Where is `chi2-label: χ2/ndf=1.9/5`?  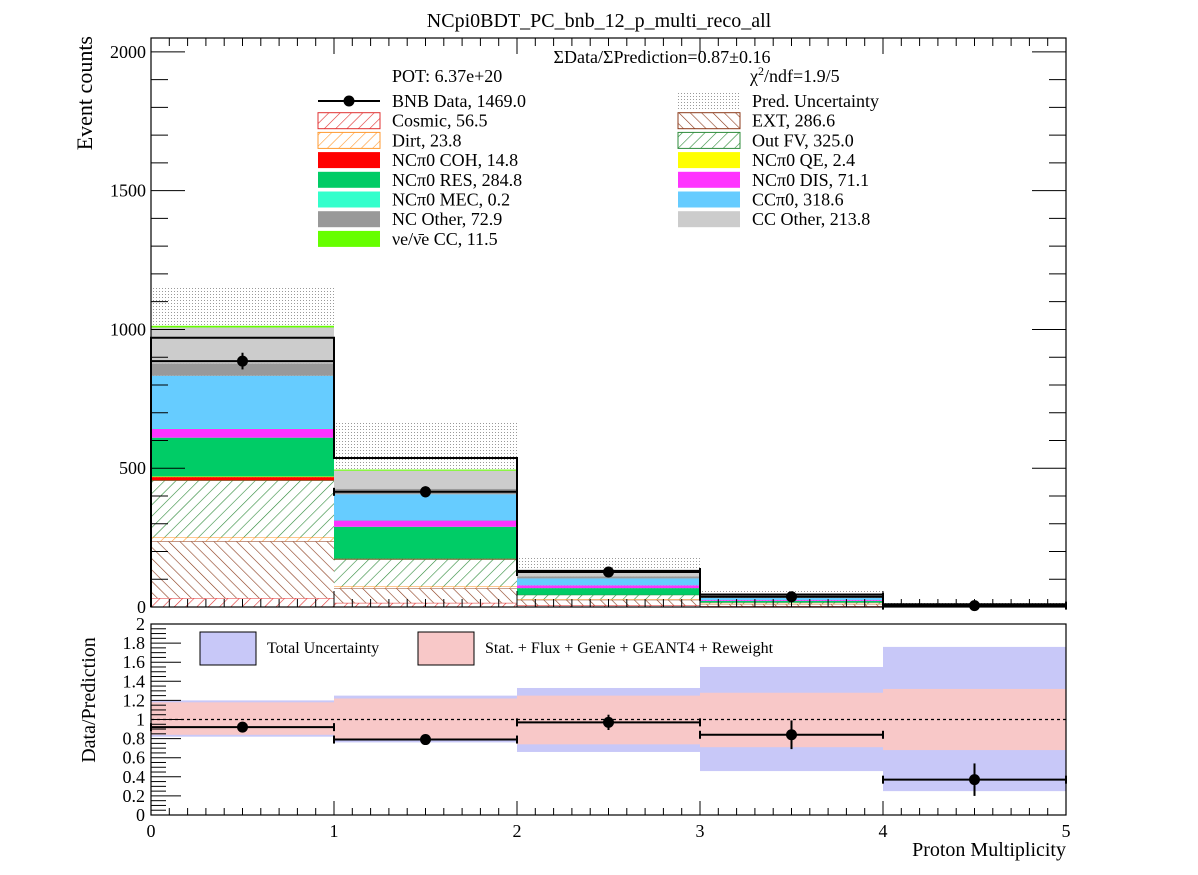 chi2-label: χ2/ndf=1.9/5 is located at coordinates (794, 75).